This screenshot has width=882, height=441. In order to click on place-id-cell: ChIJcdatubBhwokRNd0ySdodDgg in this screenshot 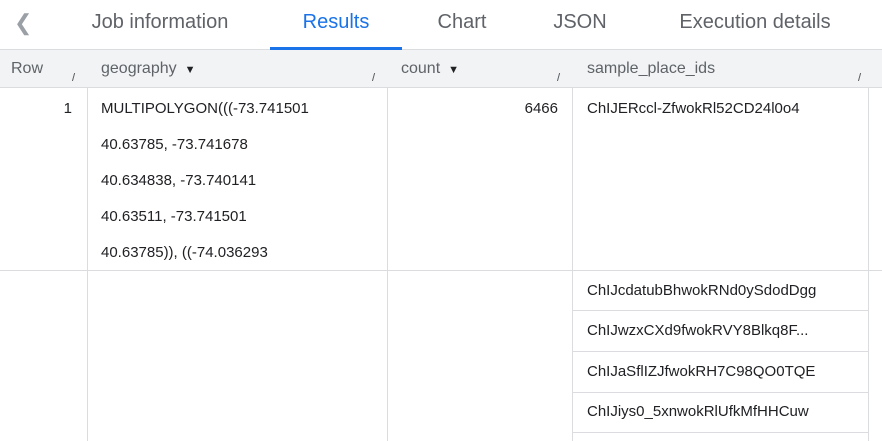, I will do `click(702, 290)`.